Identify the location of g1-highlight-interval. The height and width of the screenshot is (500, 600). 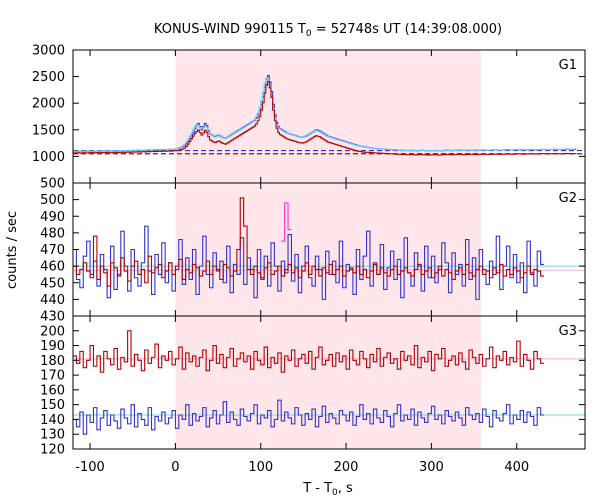
(328, 116).